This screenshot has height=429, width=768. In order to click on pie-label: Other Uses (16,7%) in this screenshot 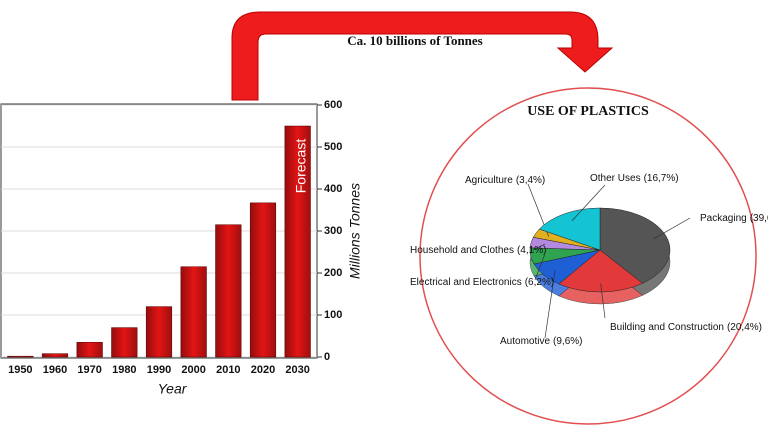, I will do `click(634, 178)`.